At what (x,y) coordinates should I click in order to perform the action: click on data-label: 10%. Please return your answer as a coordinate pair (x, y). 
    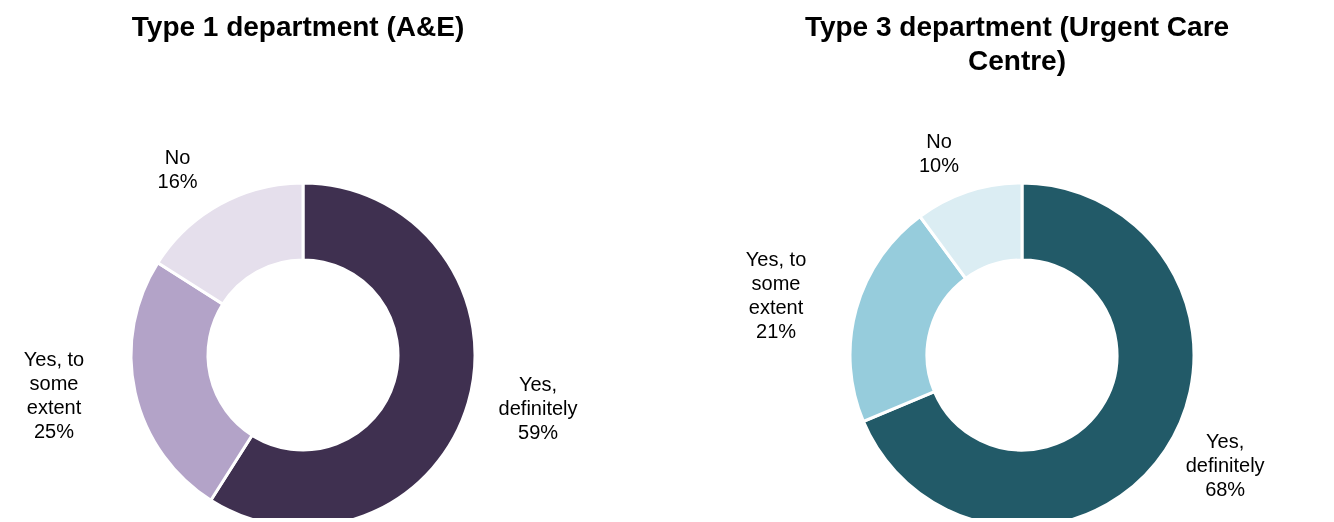
    Looking at the image, I should click on (939, 165).